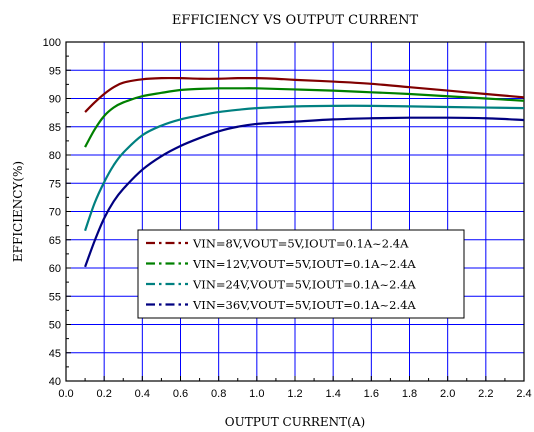 The image size is (534, 432). What do you see at coordinates (55, 297) in the screenshot?
I see `y-tick-label: 55` at bounding box center [55, 297].